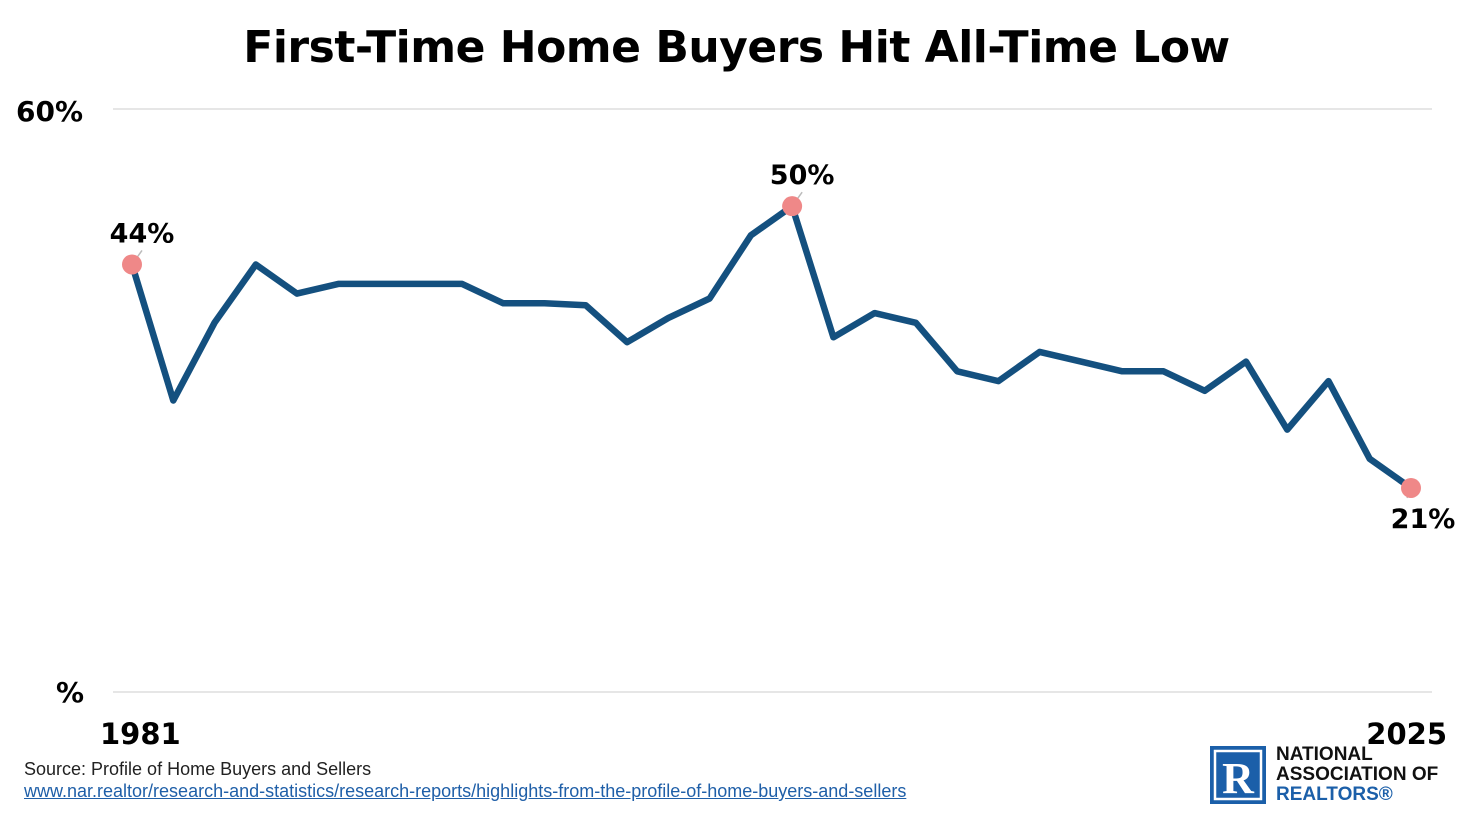 This screenshot has width=1473, height=825. I want to click on logo-line-1: NATIONAL, so click(1324, 754).